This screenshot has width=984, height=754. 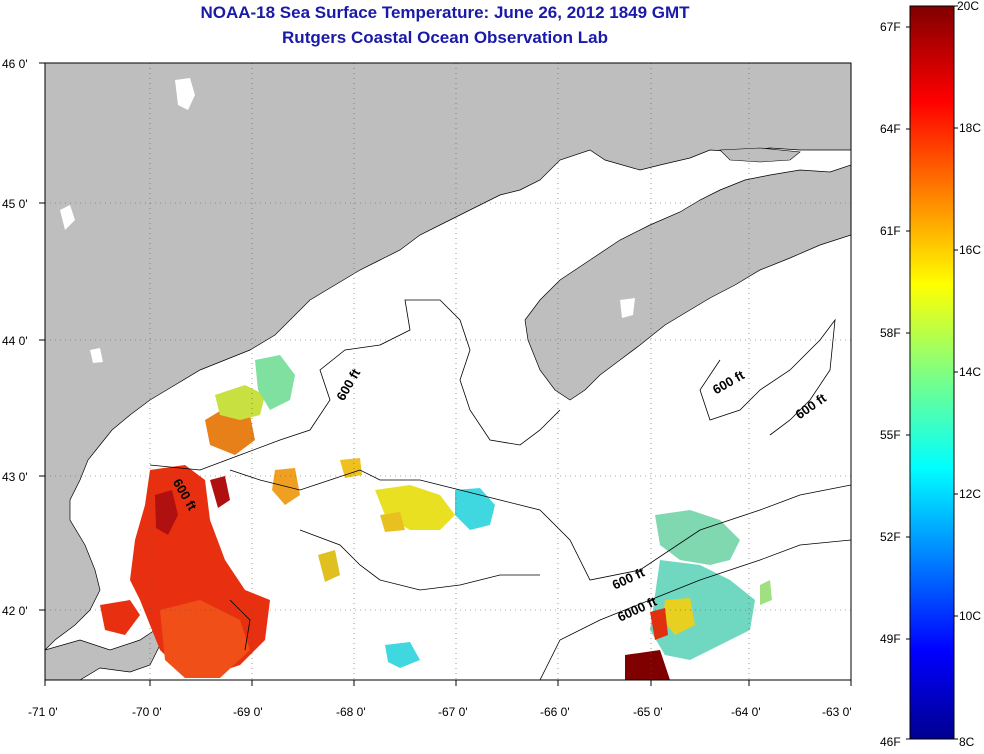 I want to click on fahrenheit-label: 49F, so click(x=890, y=639).